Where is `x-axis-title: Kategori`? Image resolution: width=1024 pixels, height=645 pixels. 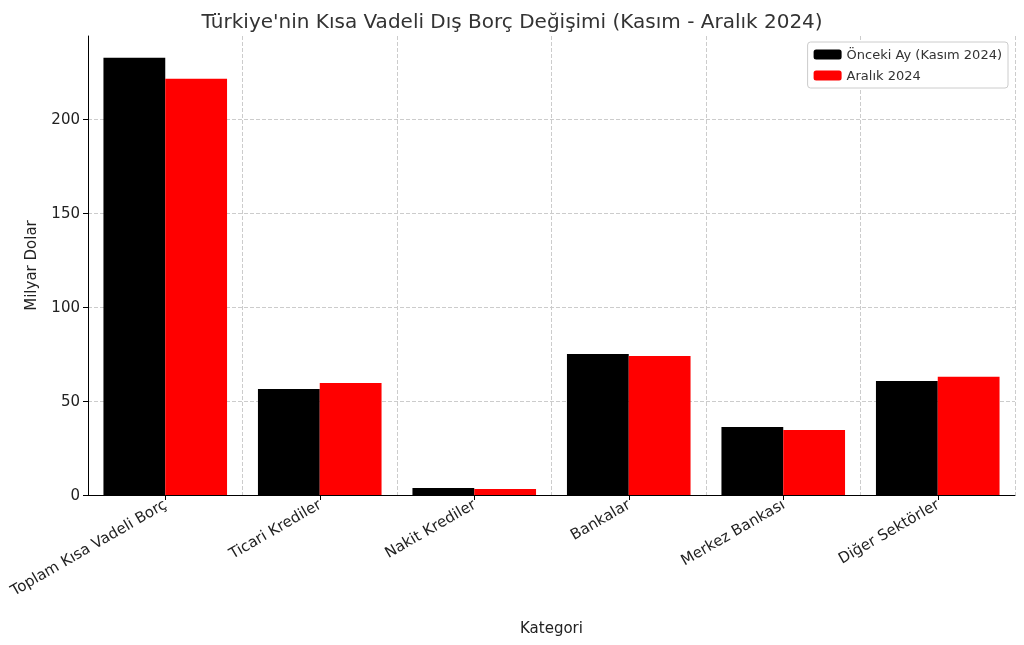
x-axis-title: Kategori is located at coordinates (551, 627).